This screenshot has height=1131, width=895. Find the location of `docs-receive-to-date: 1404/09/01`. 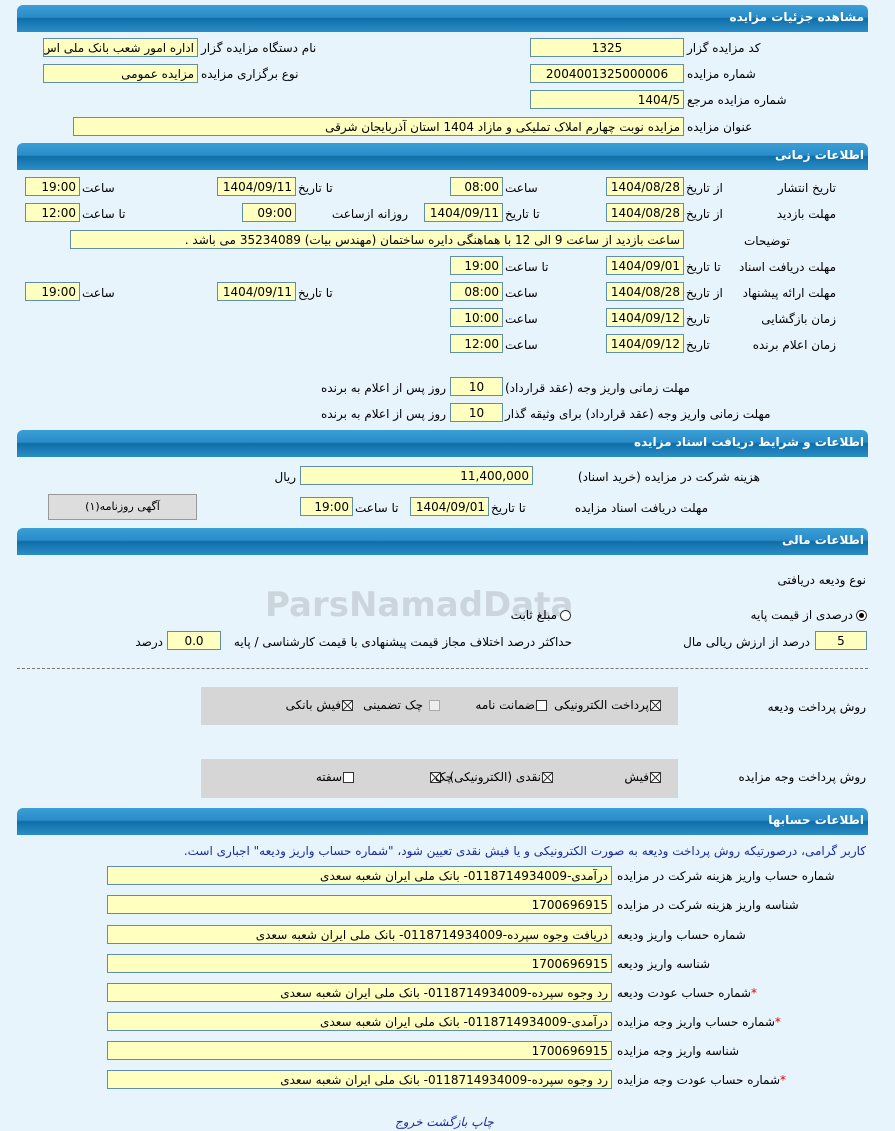

docs-receive-to-date: 1404/09/01 is located at coordinates (645, 265).